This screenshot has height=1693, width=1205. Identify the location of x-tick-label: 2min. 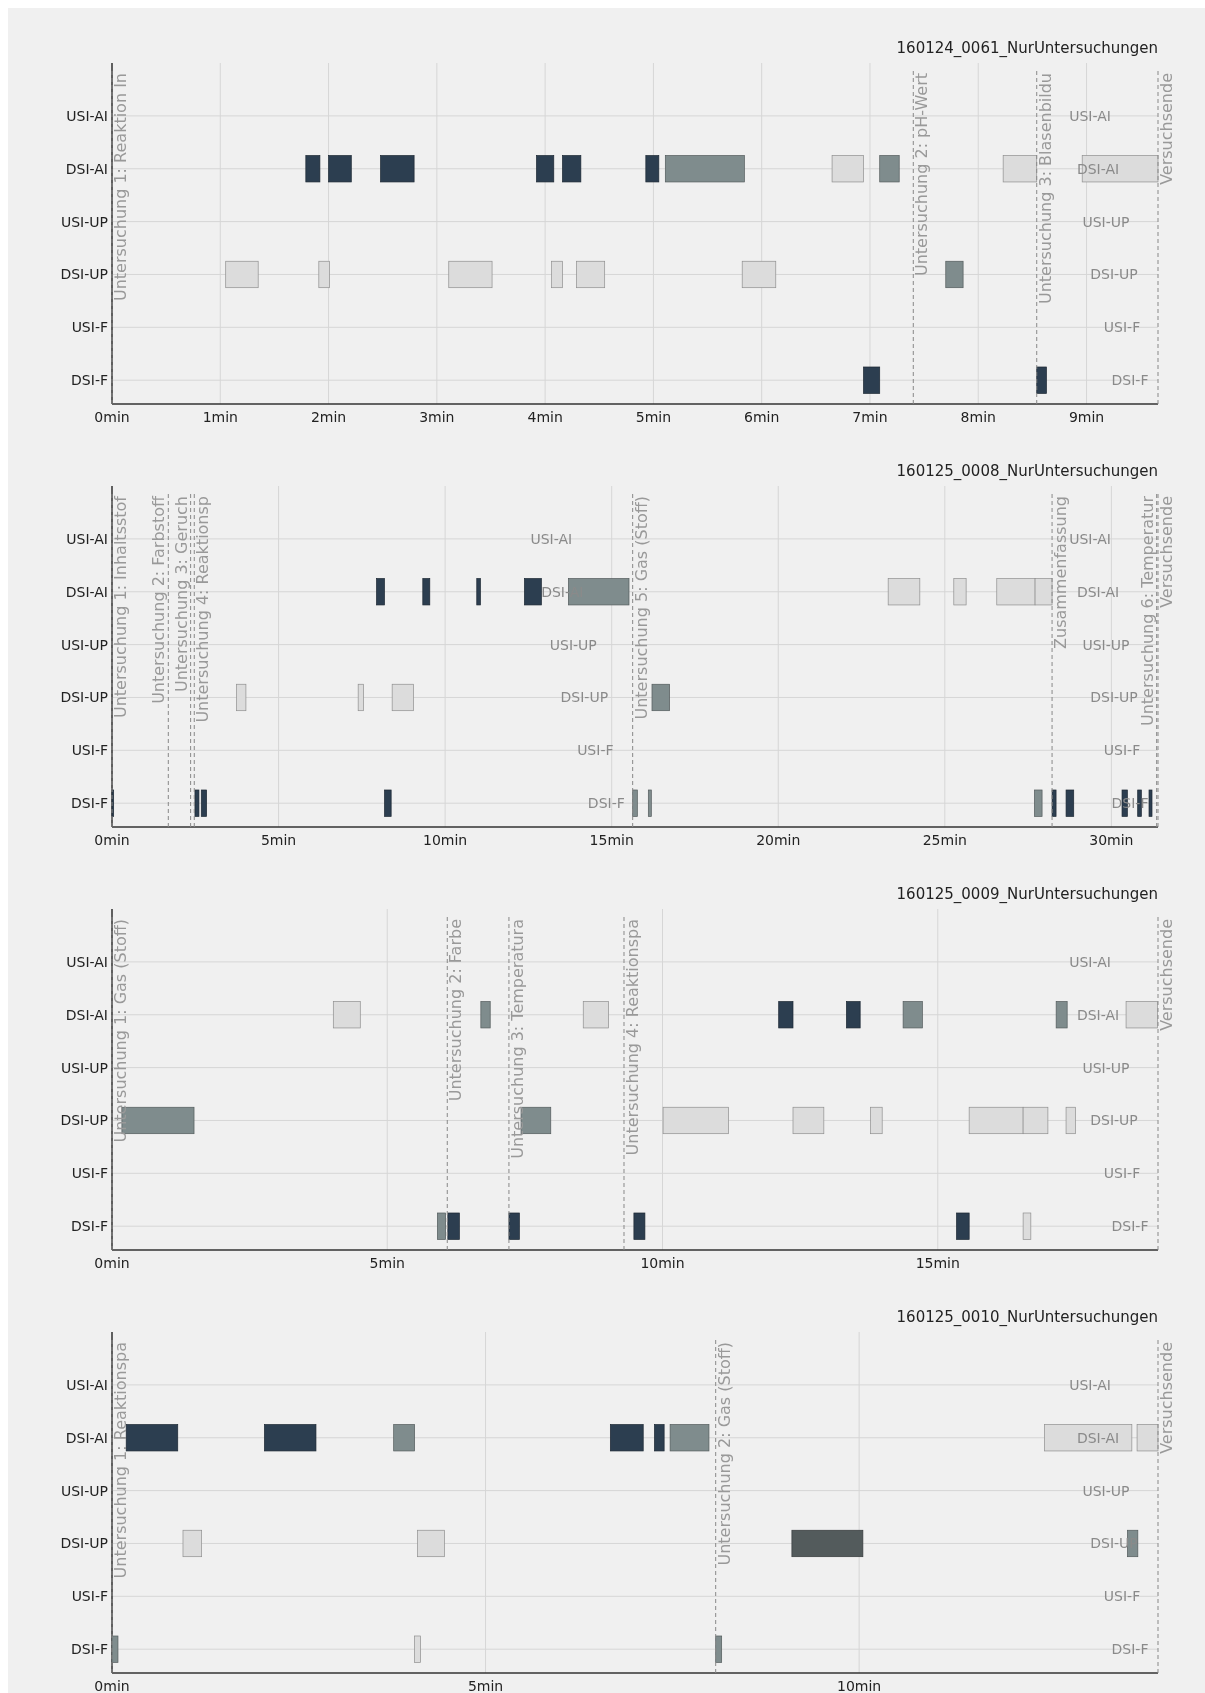
(328, 417).